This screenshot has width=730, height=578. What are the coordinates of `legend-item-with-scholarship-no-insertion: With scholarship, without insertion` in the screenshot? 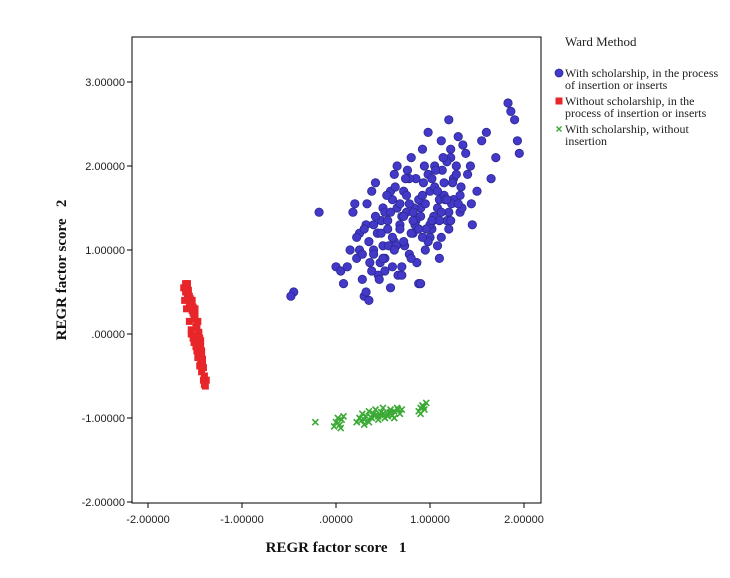 It's located at (638, 134).